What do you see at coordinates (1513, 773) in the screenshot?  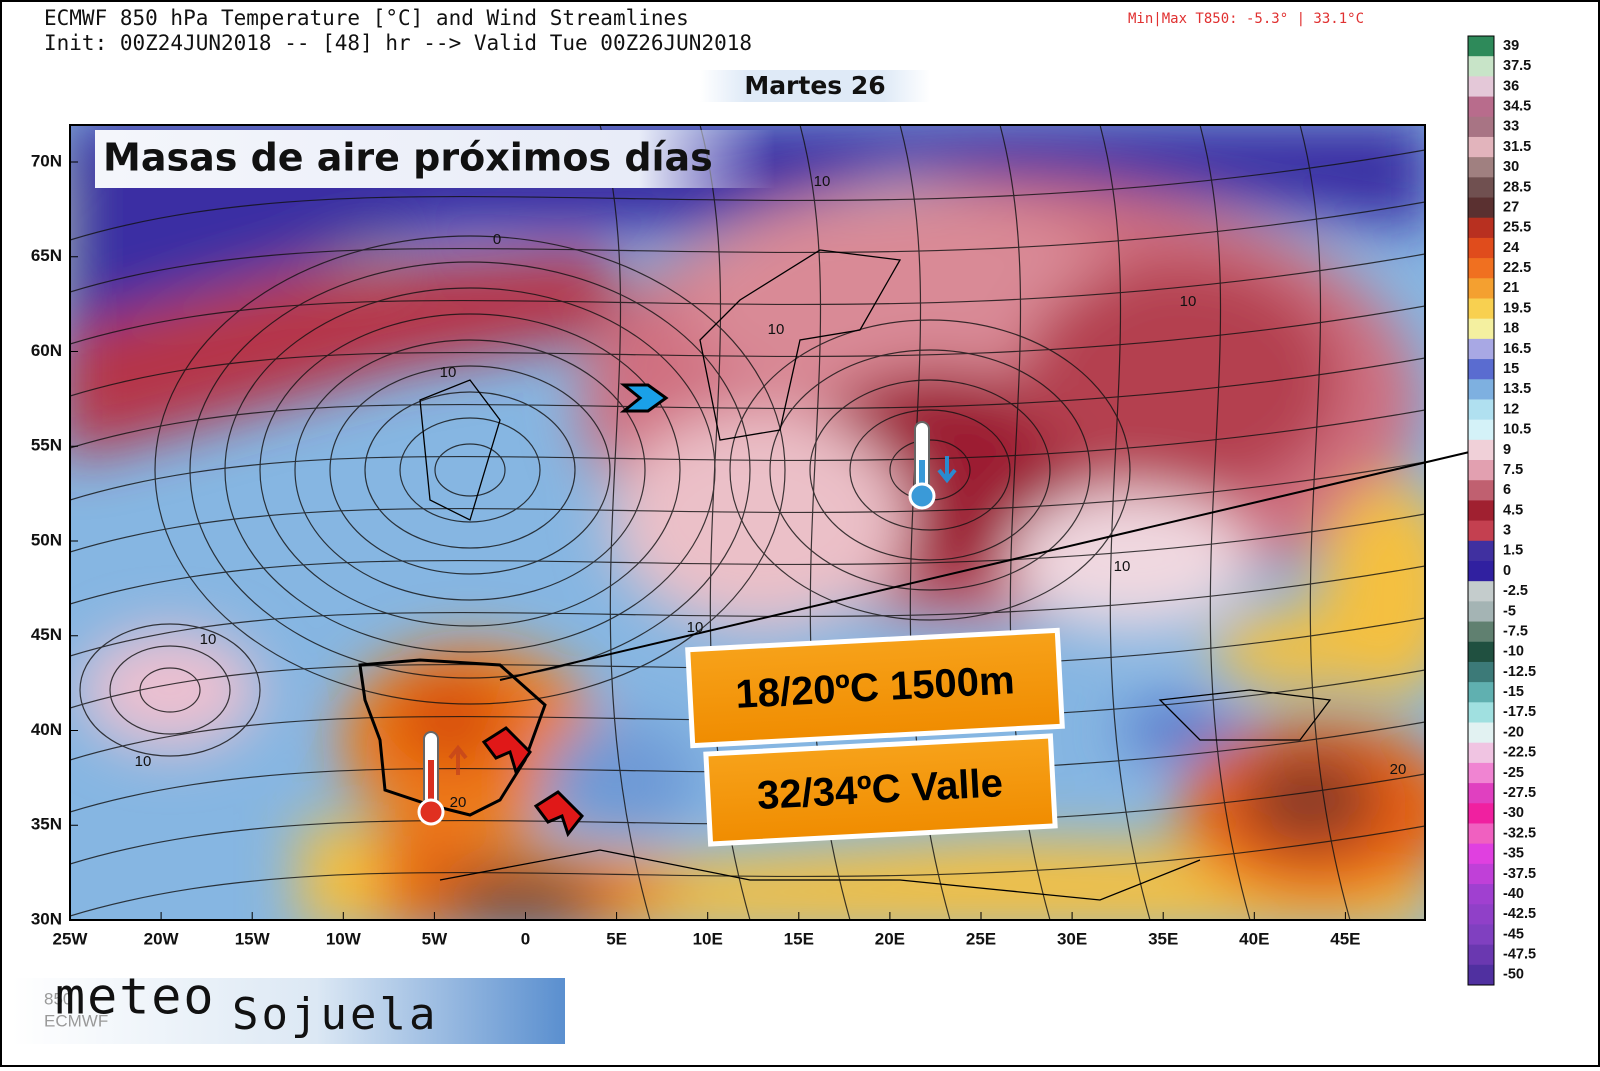 I see `colorbar-label: -25` at bounding box center [1513, 773].